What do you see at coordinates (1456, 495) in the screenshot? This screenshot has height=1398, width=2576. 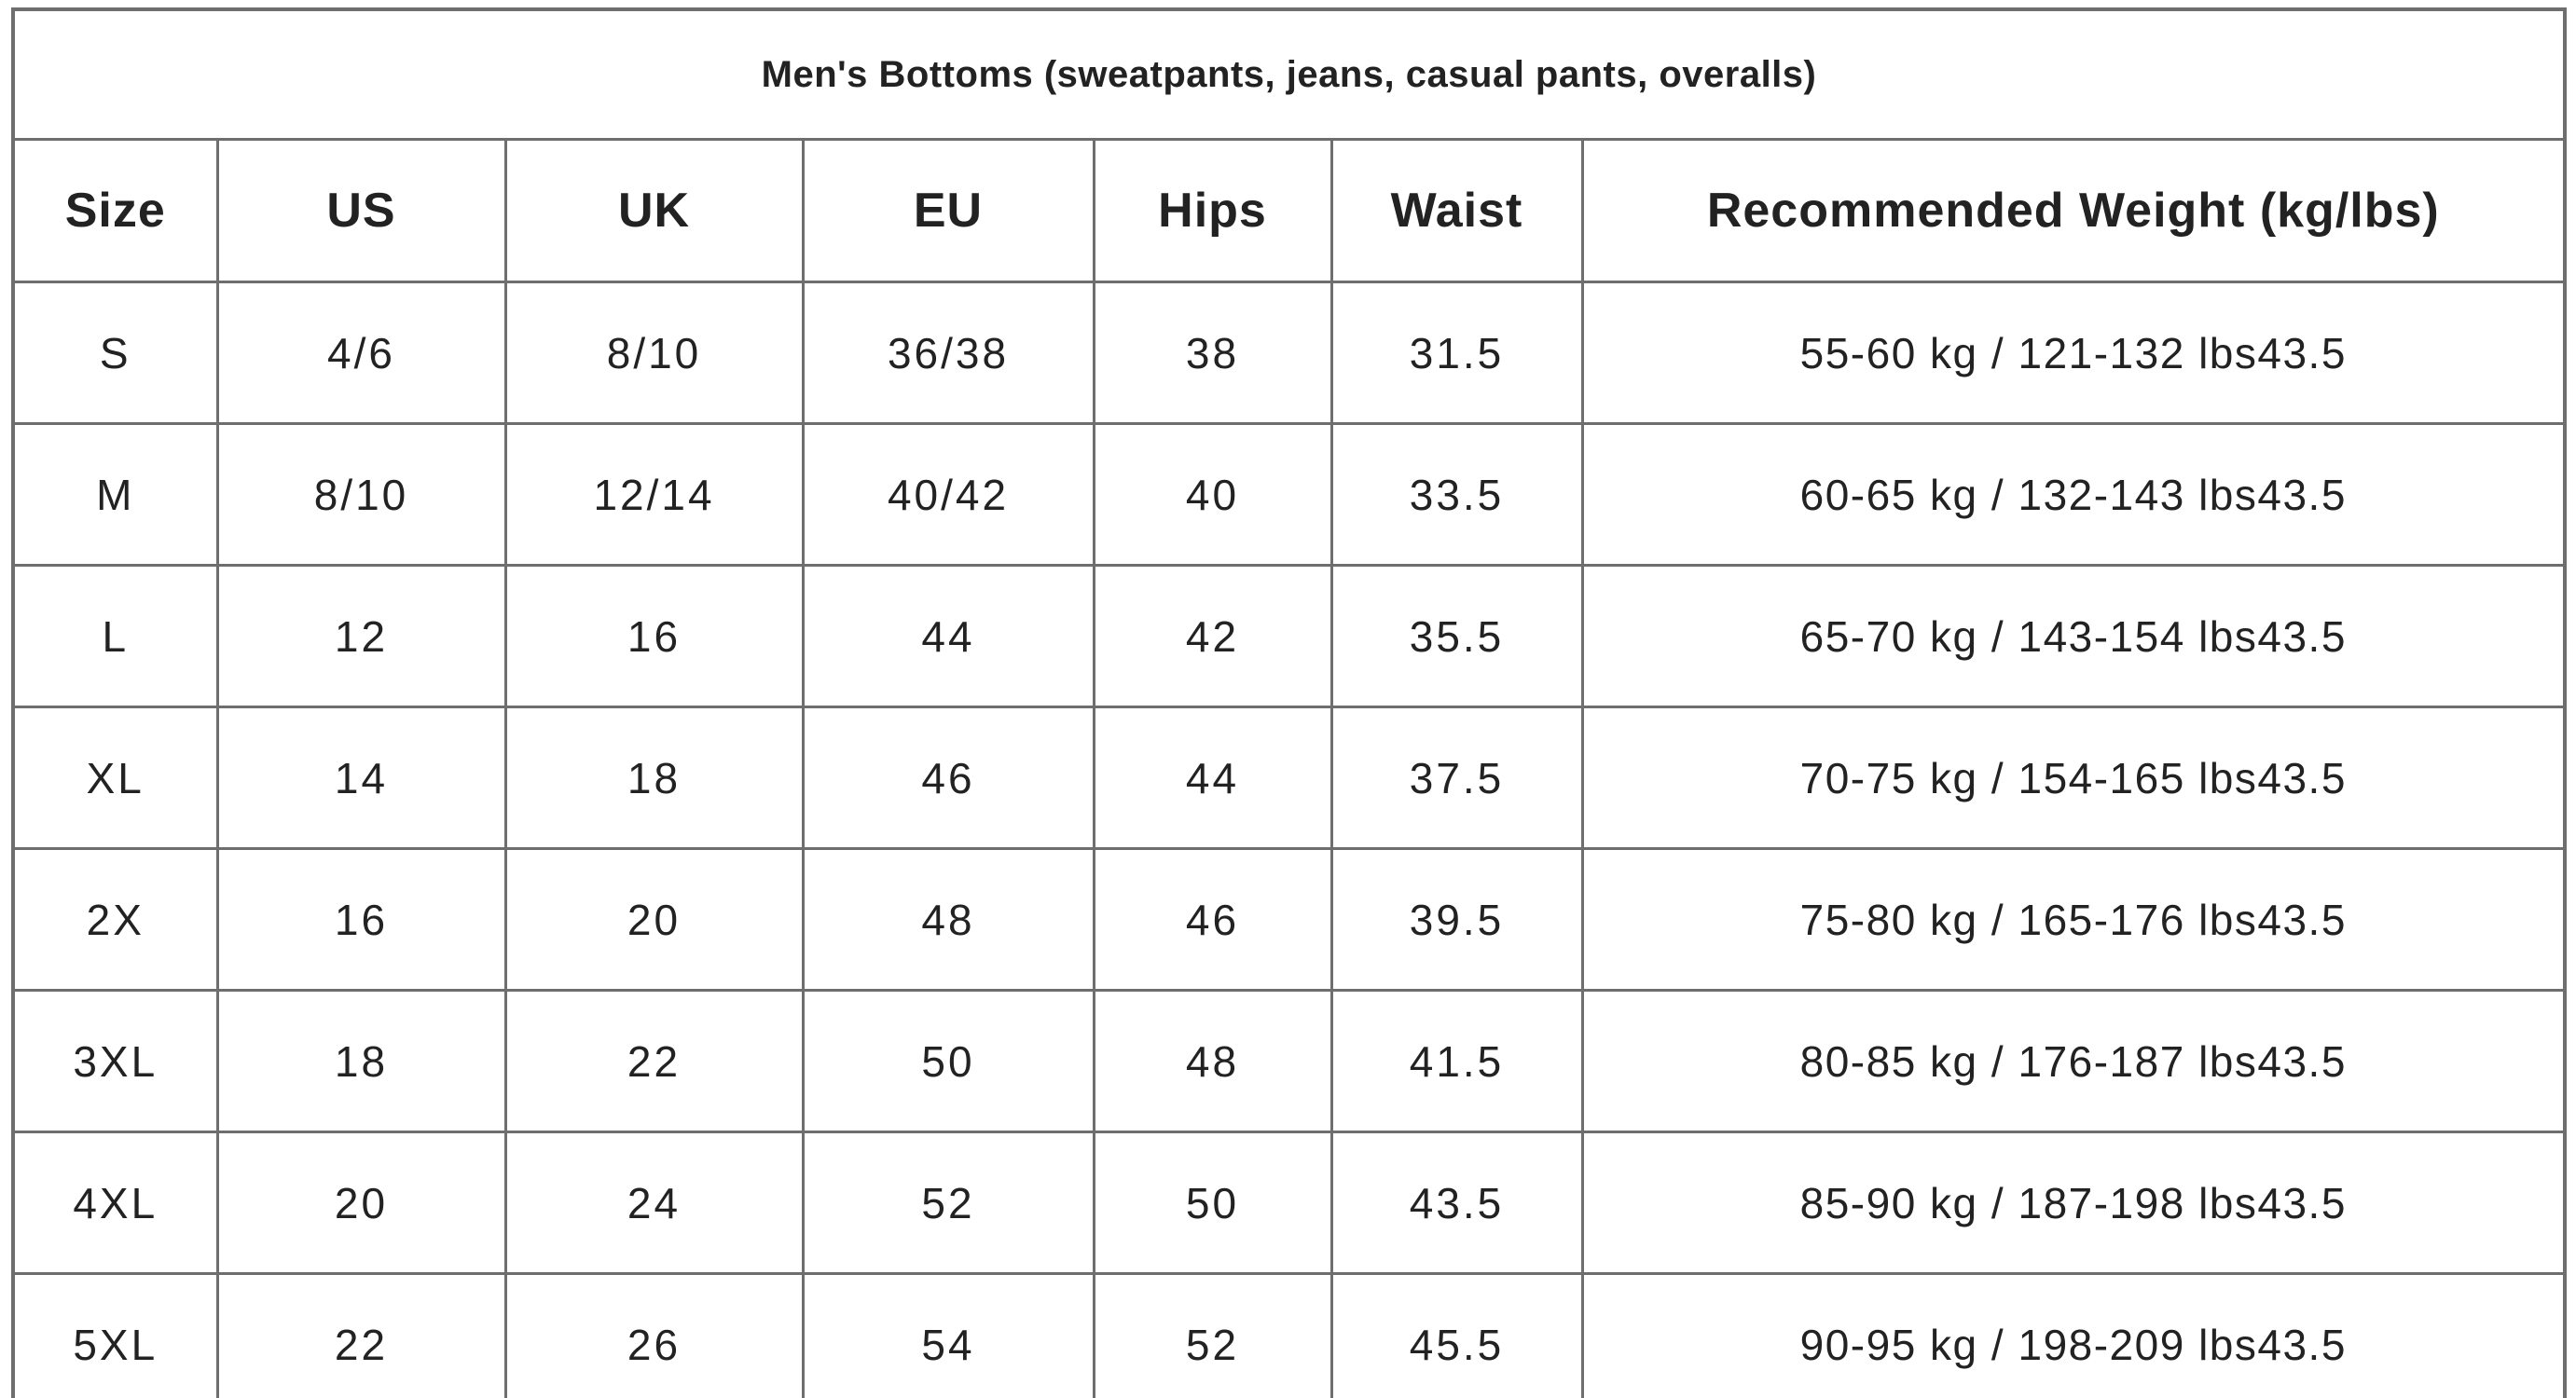 I see `cell-waist: 33.5` at bounding box center [1456, 495].